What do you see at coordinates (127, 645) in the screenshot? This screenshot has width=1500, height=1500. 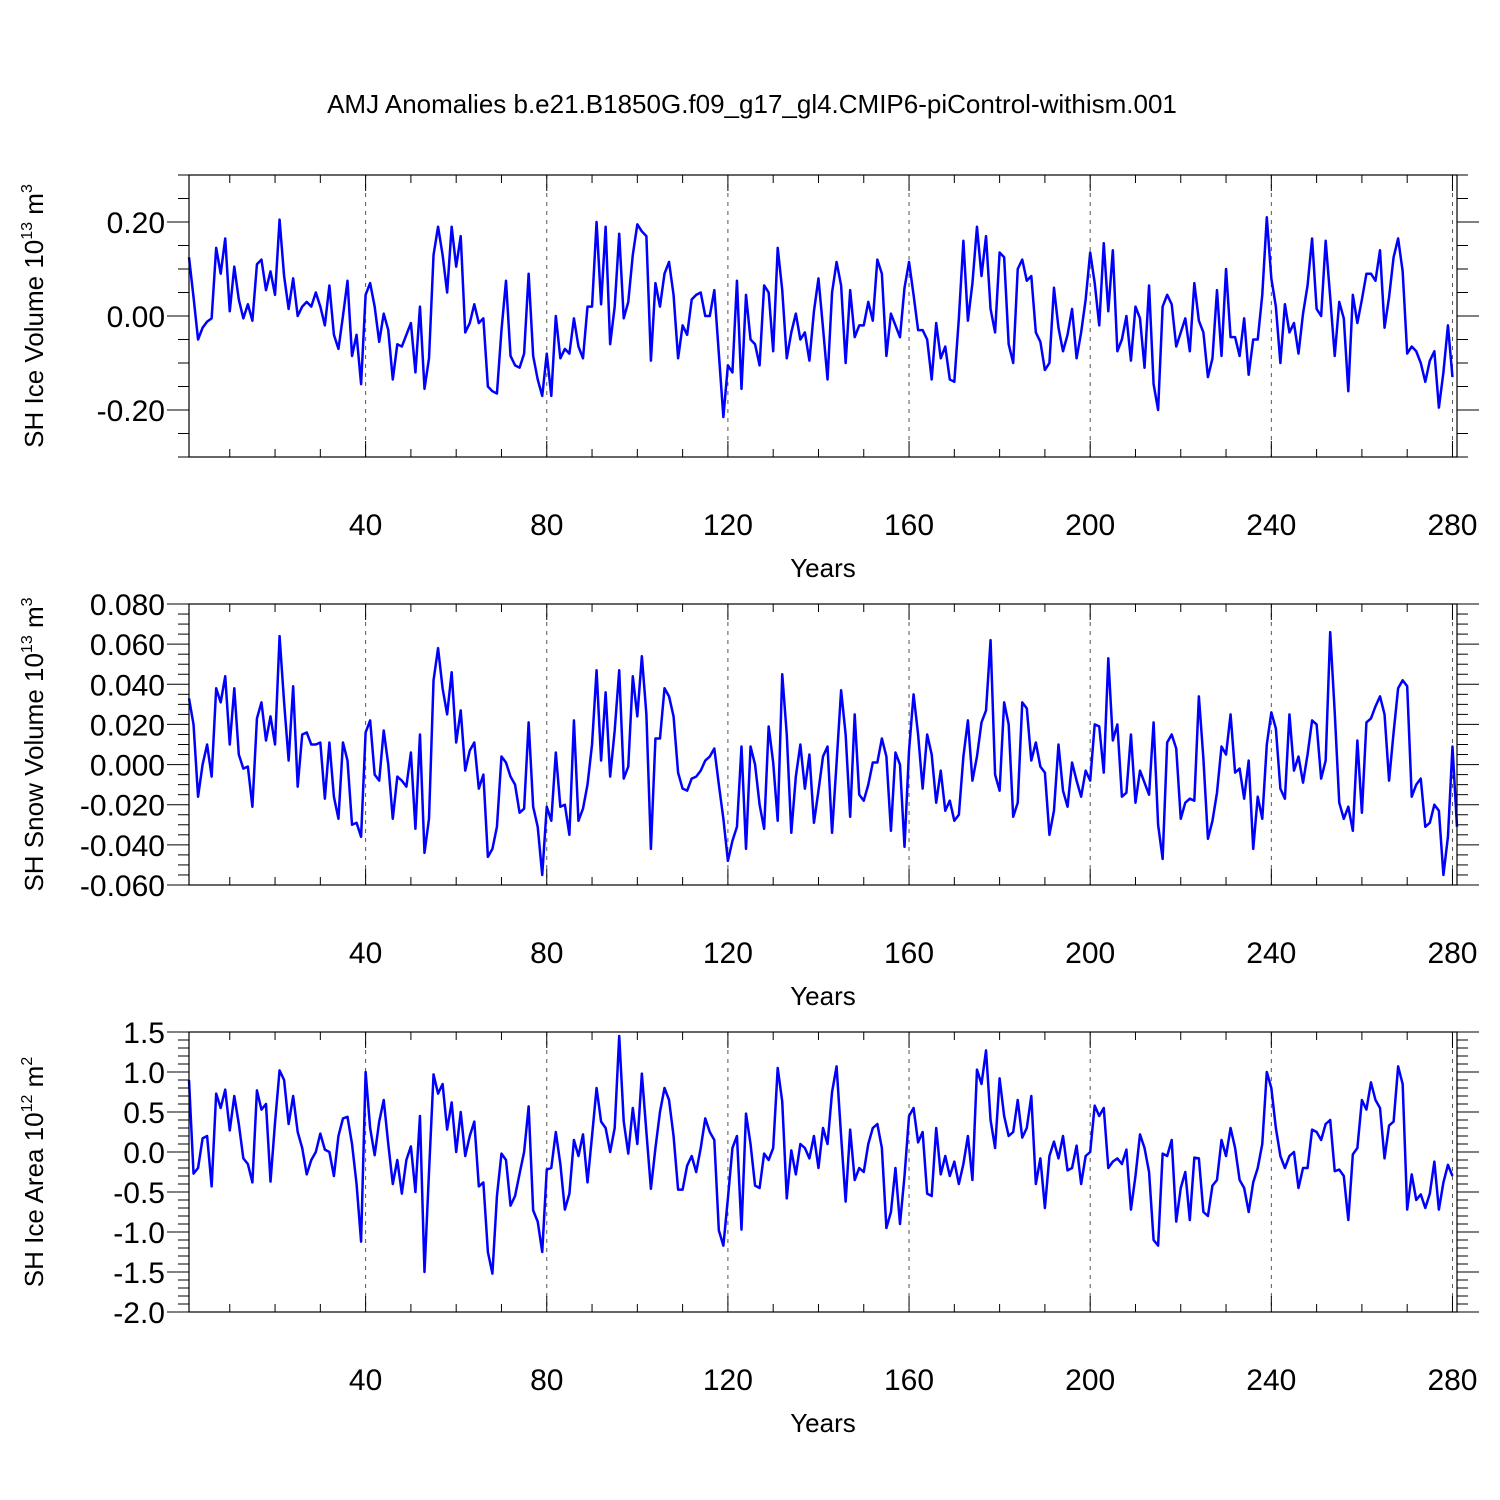 I see `y-tick-label: 0.060` at bounding box center [127, 645].